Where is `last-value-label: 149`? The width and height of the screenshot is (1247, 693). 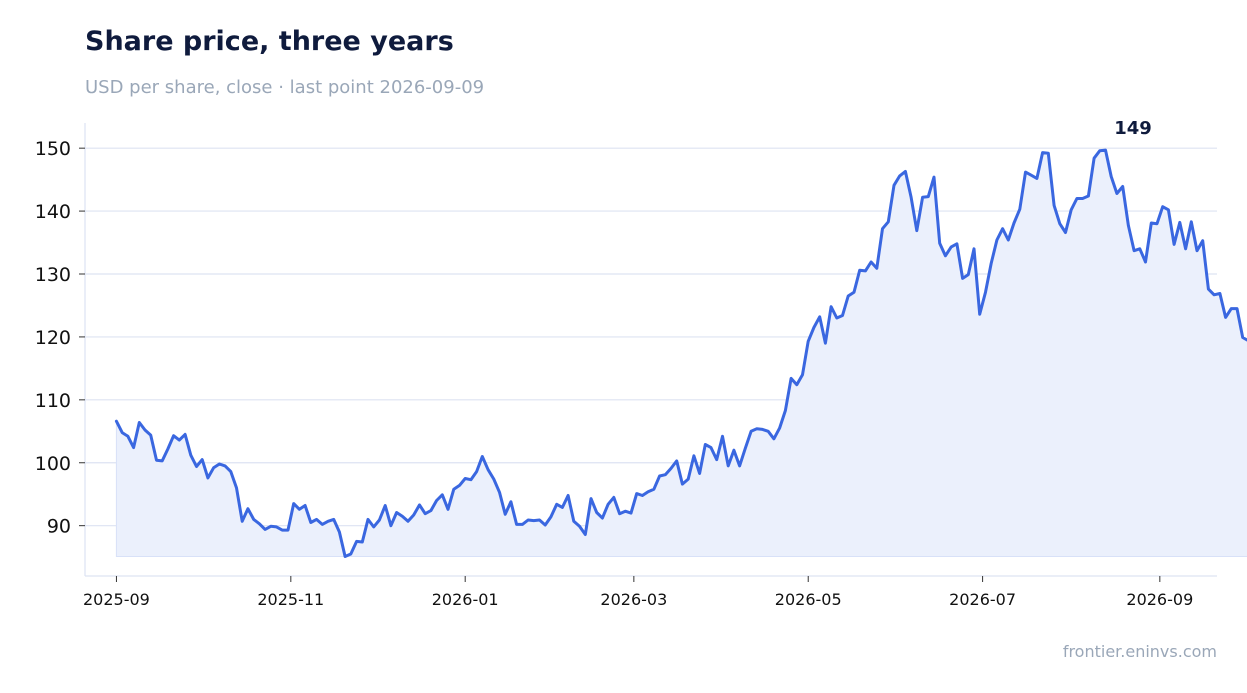 last-value-label: 149 is located at coordinates (1133, 128).